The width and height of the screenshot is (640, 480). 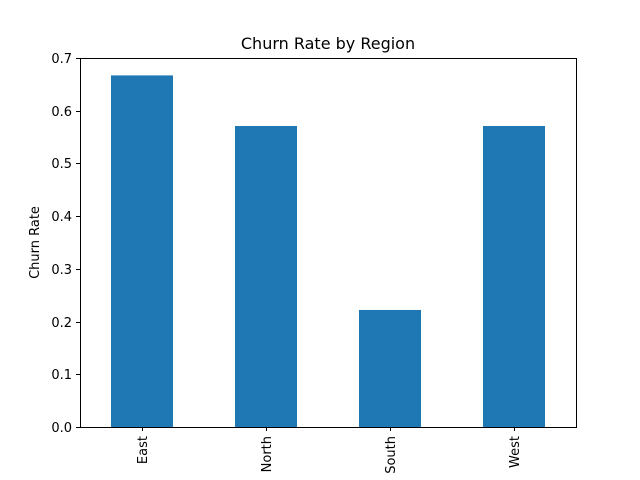 I want to click on y-tick-label: 0.3, so click(x=61, y=270).